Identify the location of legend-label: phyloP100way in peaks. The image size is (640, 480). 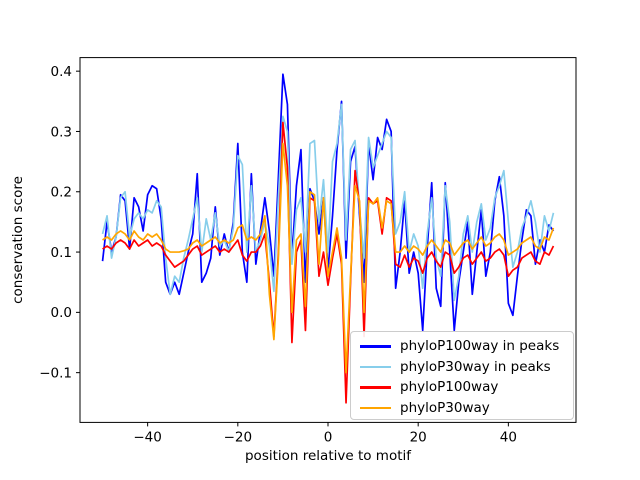
(480, 346).